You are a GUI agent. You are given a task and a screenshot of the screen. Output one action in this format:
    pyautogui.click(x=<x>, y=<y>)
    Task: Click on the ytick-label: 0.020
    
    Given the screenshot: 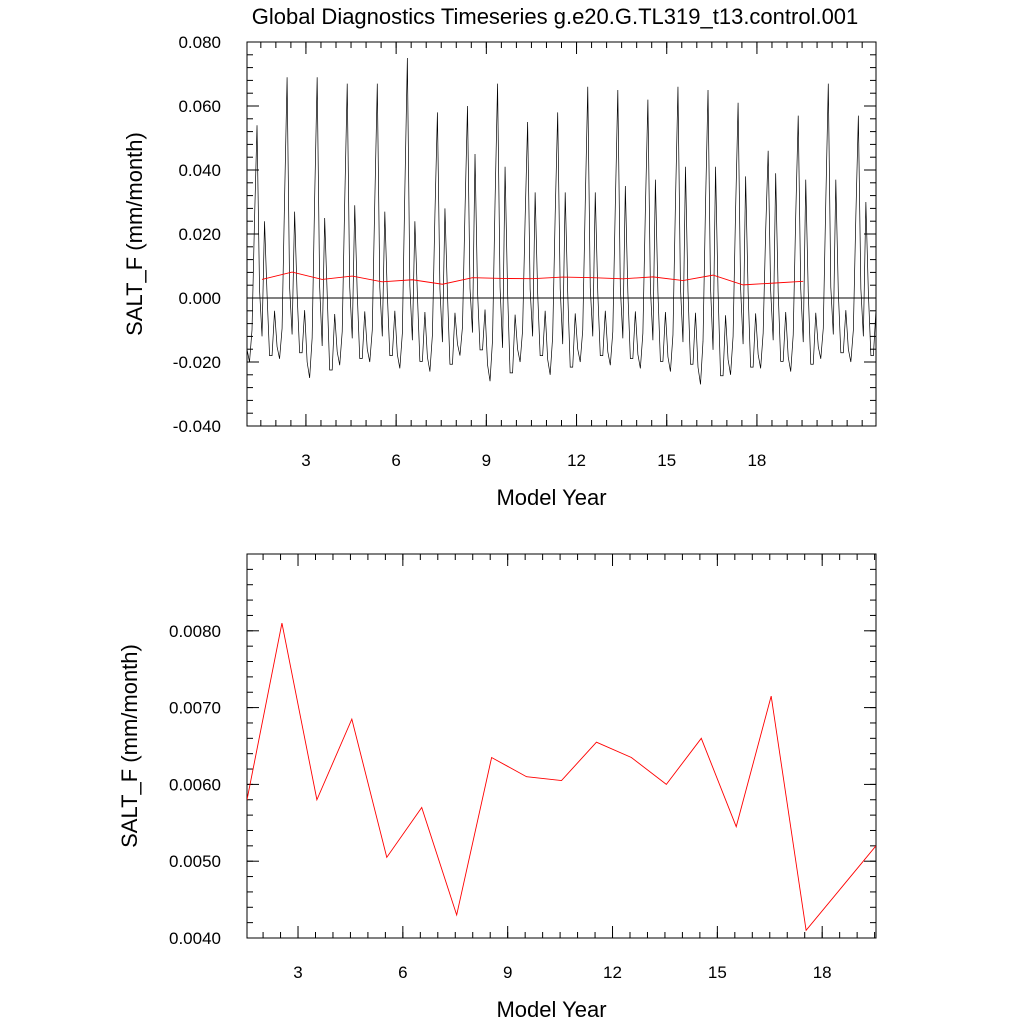 What is the action you would take?
    pyautogui.click(x=199, y=234)
    